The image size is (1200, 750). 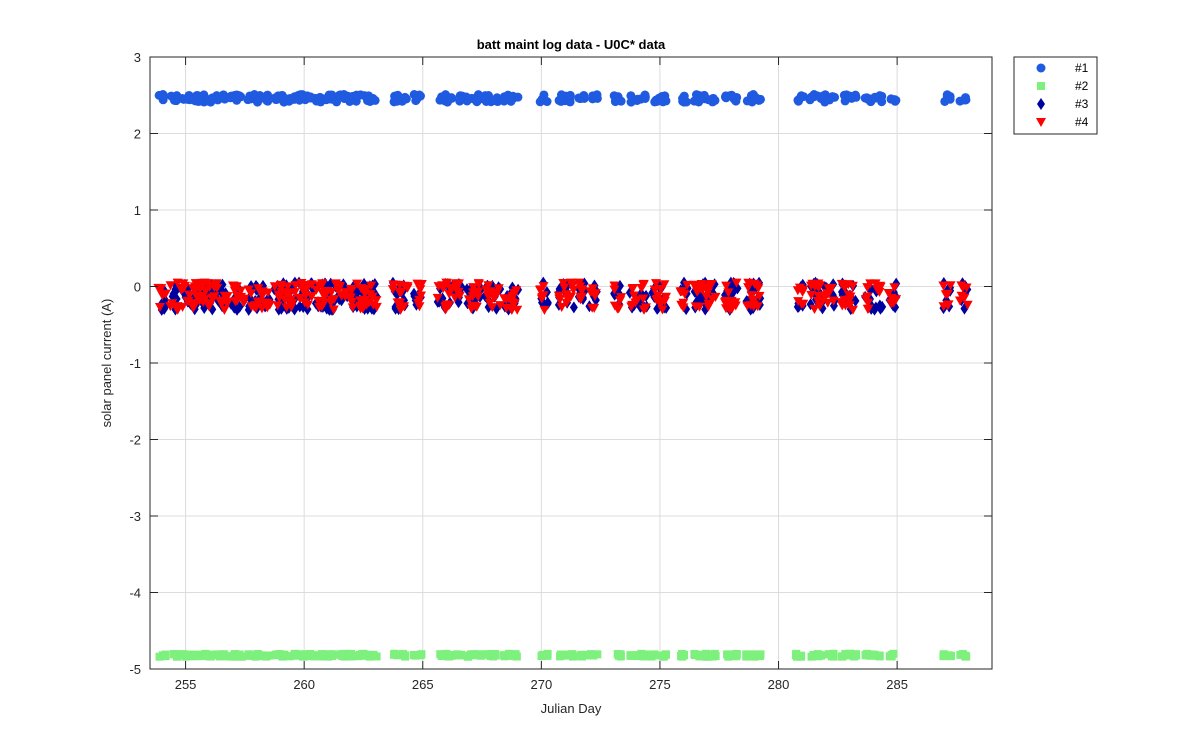 I want to click on legend-label-4: #4, so click(x=1082, y=122).